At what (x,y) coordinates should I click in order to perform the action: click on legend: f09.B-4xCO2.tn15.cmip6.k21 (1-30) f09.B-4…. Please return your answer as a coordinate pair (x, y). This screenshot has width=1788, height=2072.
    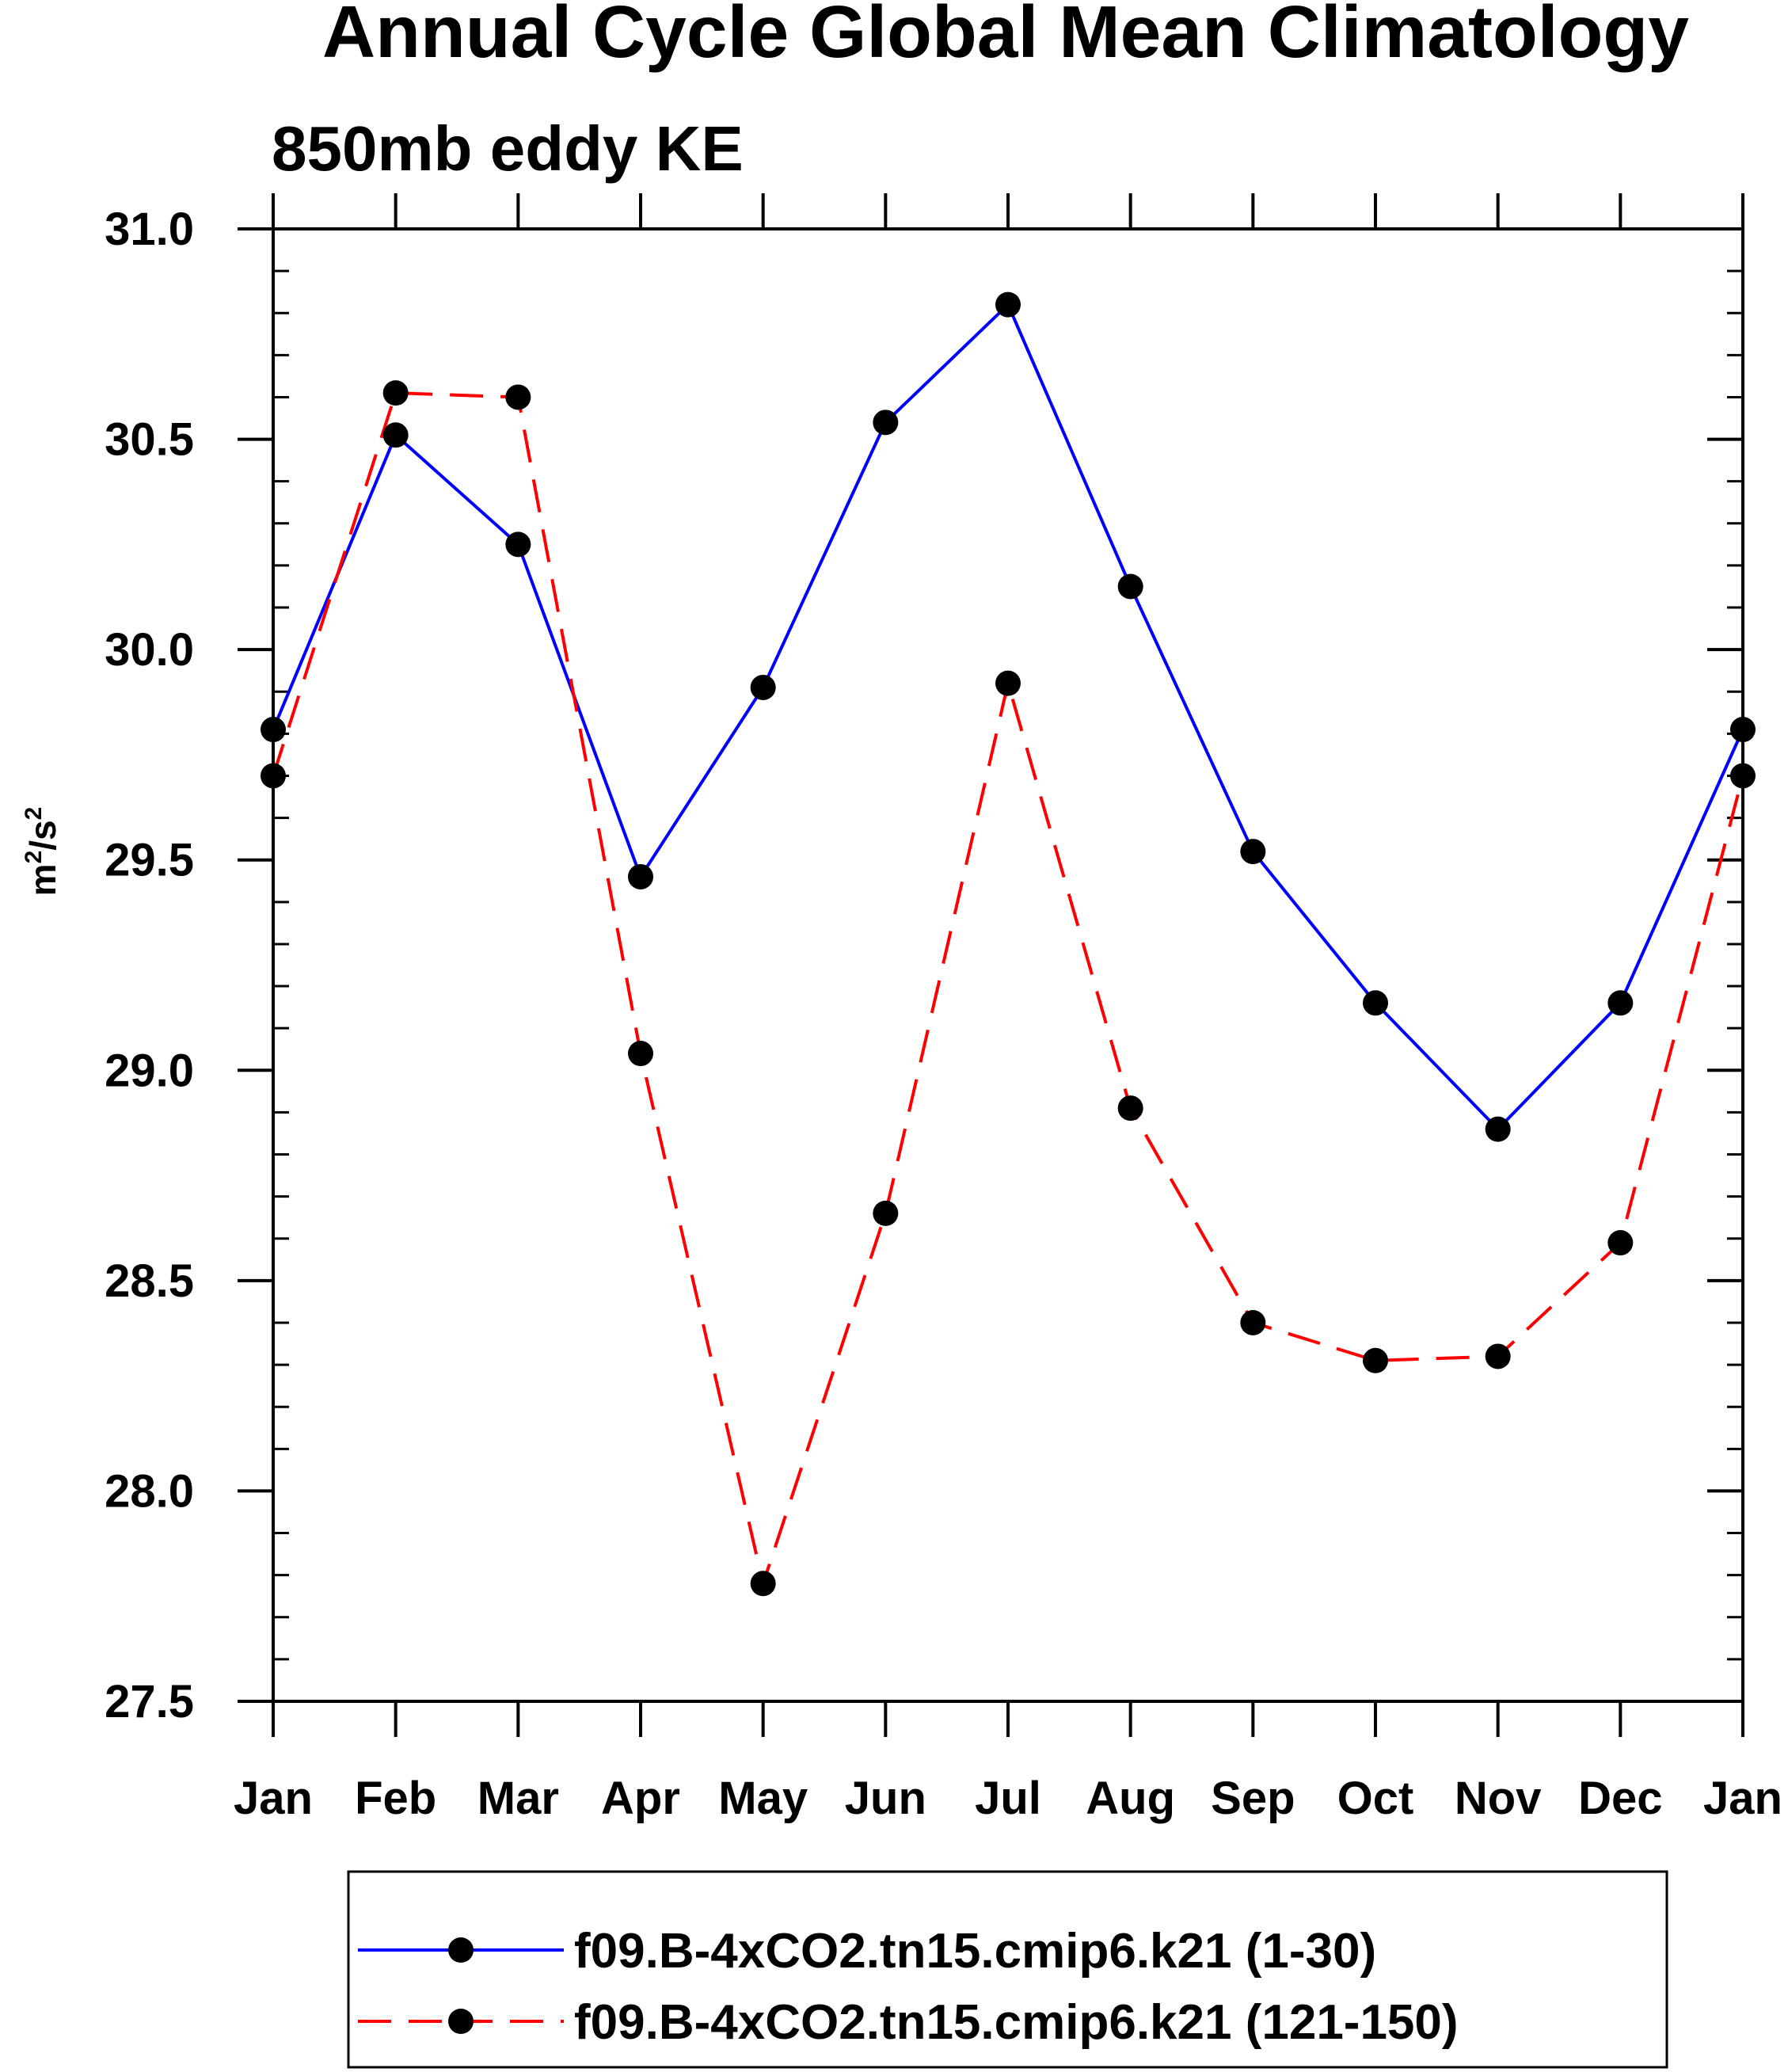
    Looking at the image, I should click on (1007, 1969).